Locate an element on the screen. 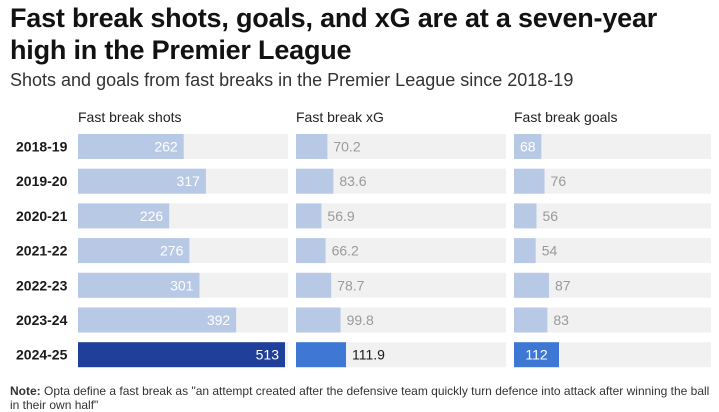 The height and width of the screenshot is (412, 719). data-label: 87 is located at coordinates (563, 285).